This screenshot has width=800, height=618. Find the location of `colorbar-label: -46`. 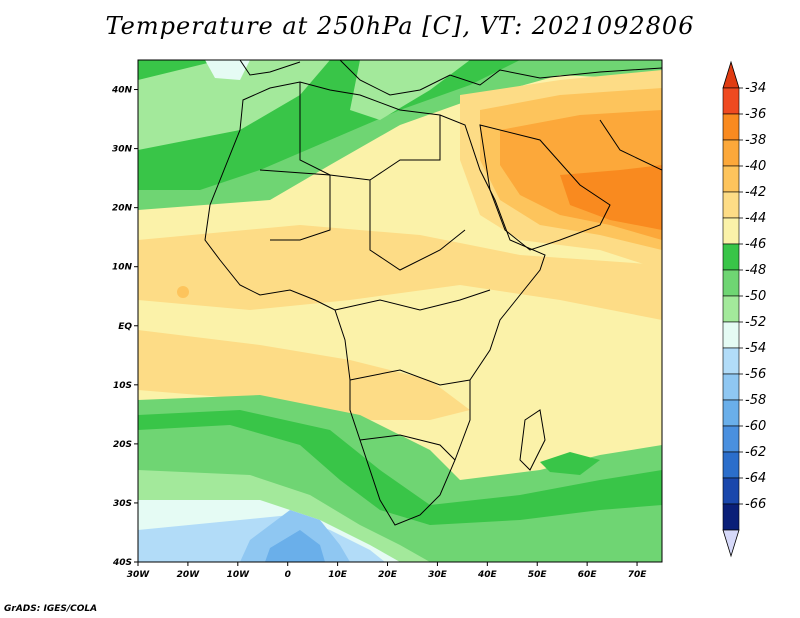

colorbar-label: -46 is located at coordinates (755, 244).